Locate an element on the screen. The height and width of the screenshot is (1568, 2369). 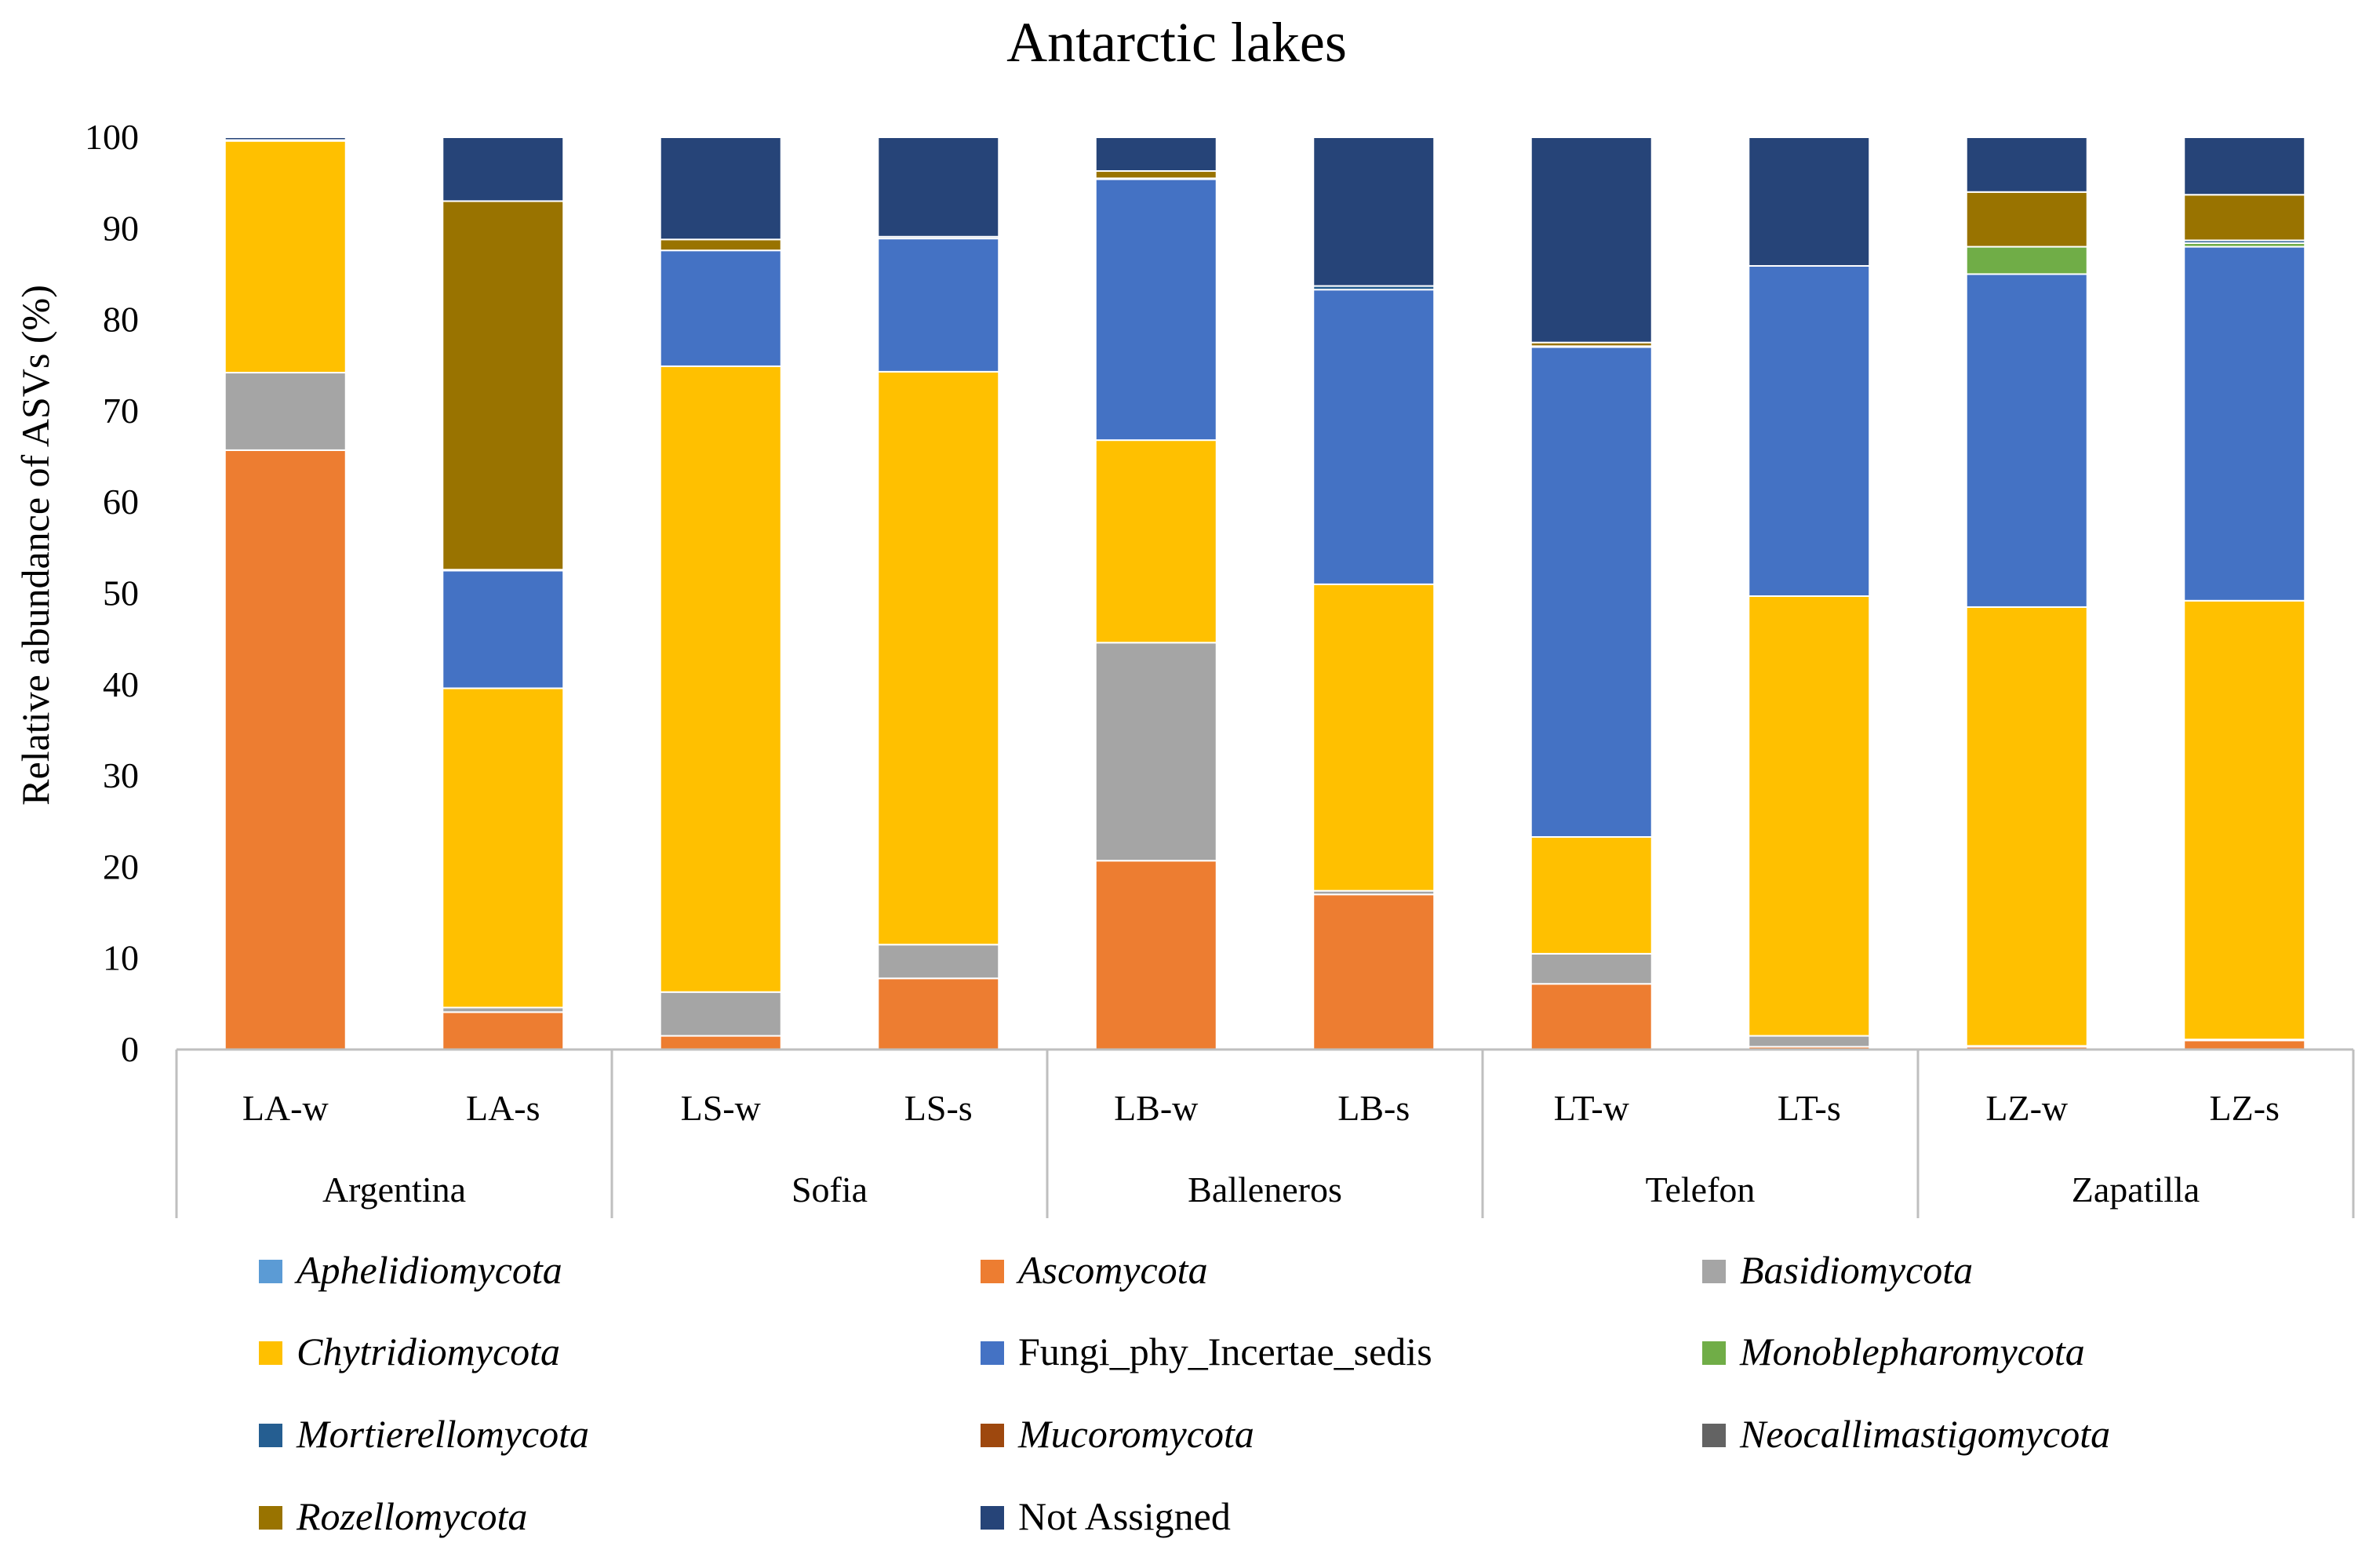
legend-swatch-rozellomycota is located at coordinates (270, 1518).